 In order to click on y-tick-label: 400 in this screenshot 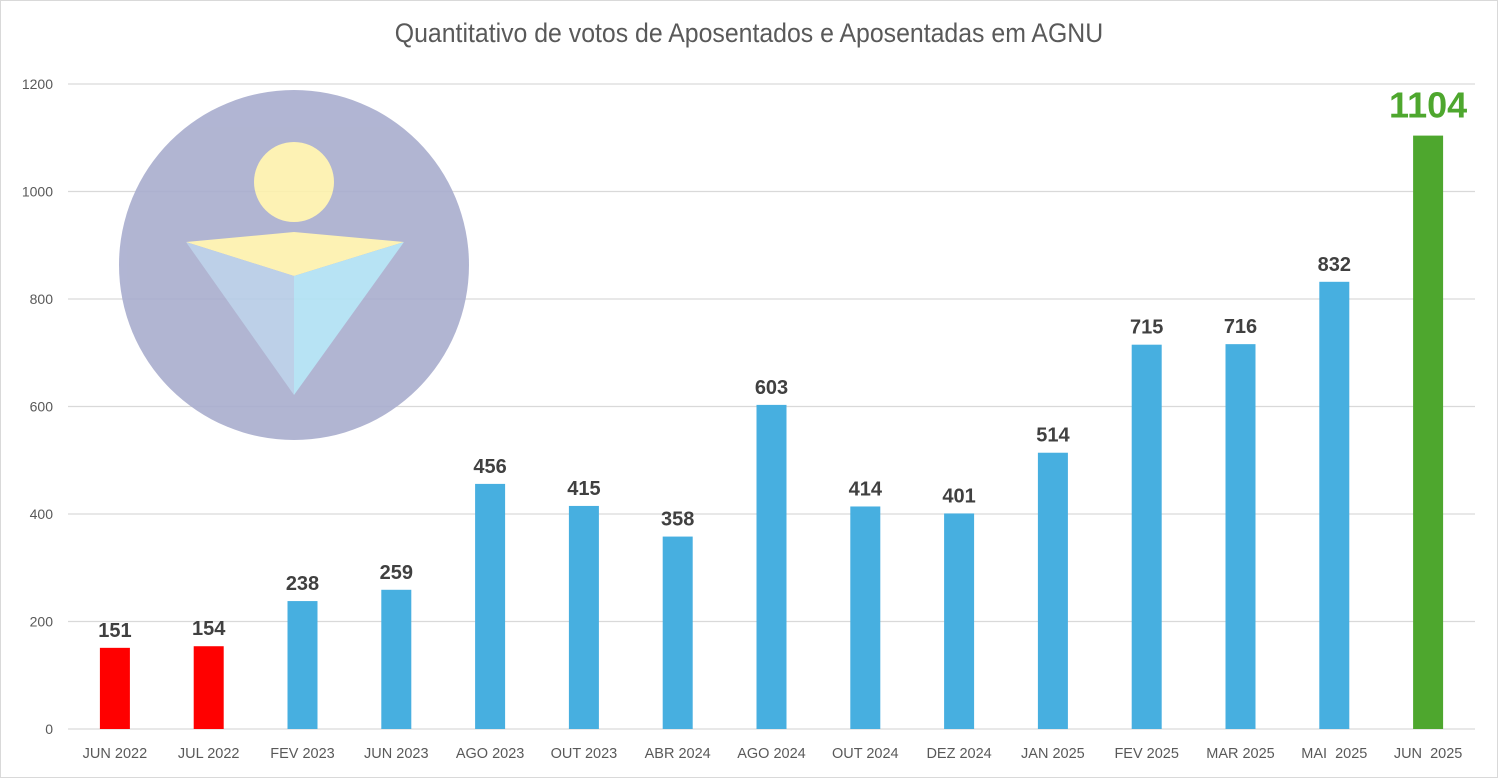, I will do `click(42, 514)`.